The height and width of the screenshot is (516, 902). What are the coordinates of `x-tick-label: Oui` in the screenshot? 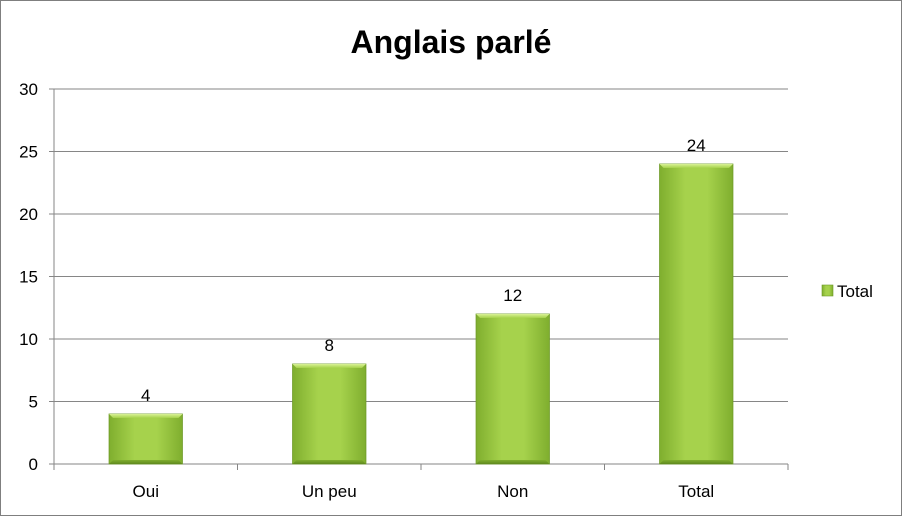 It's located at (146, 491).